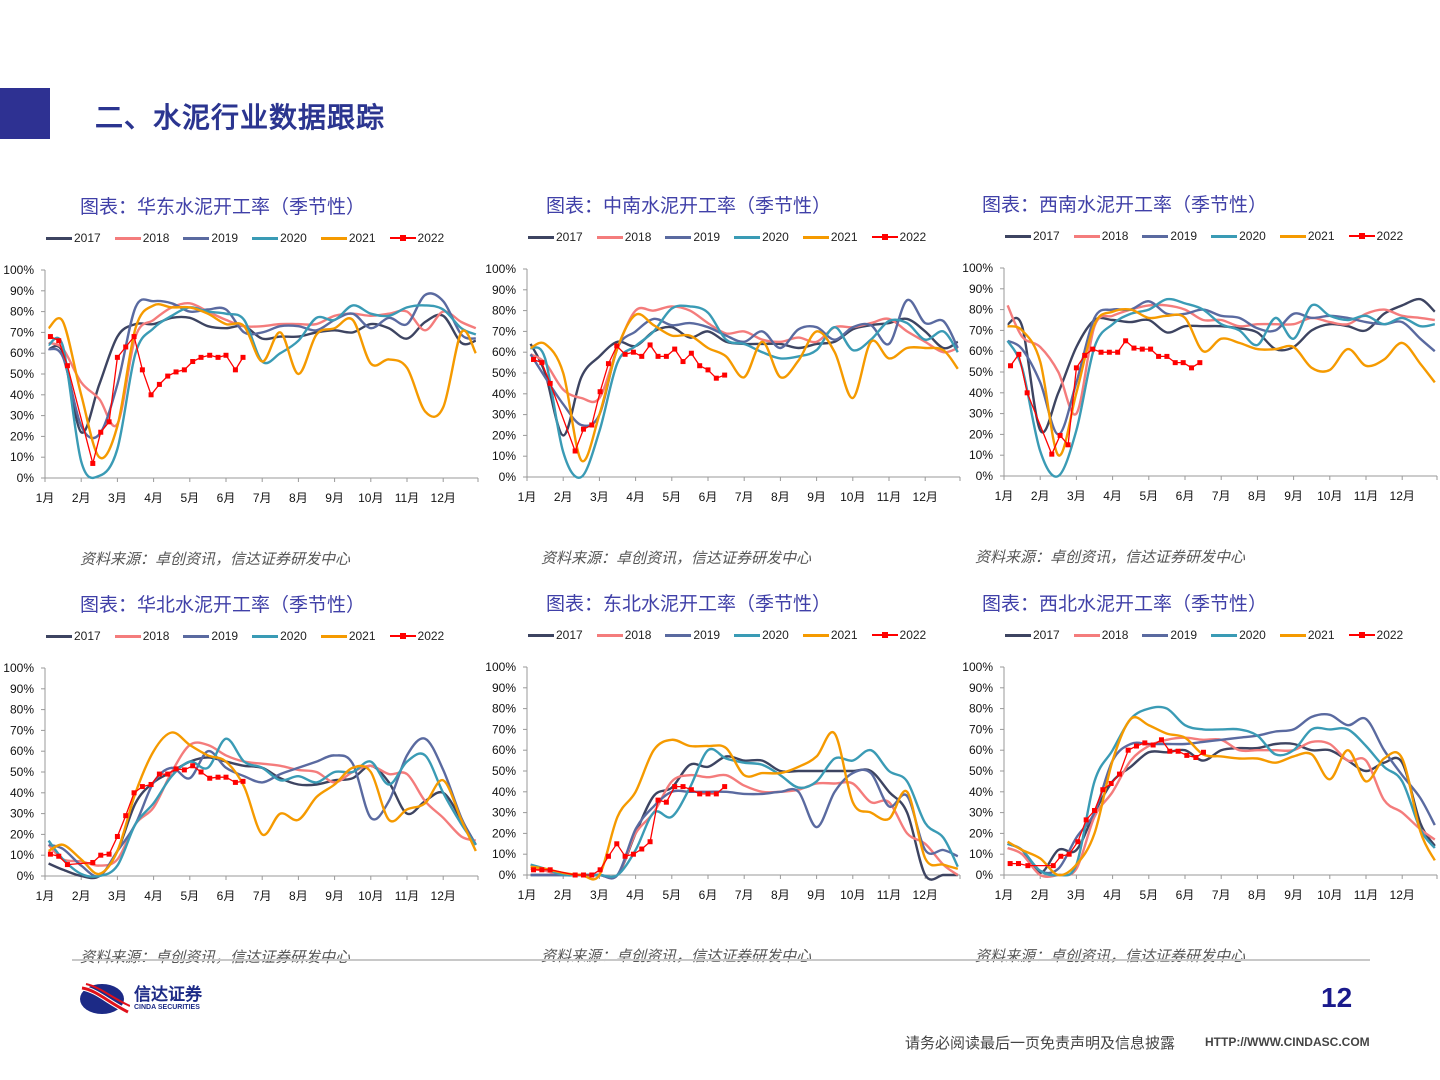 The width and height of the screenshot is (1440, 1080). I want to click on x-tick-label: 11月, so click(1366, 895).